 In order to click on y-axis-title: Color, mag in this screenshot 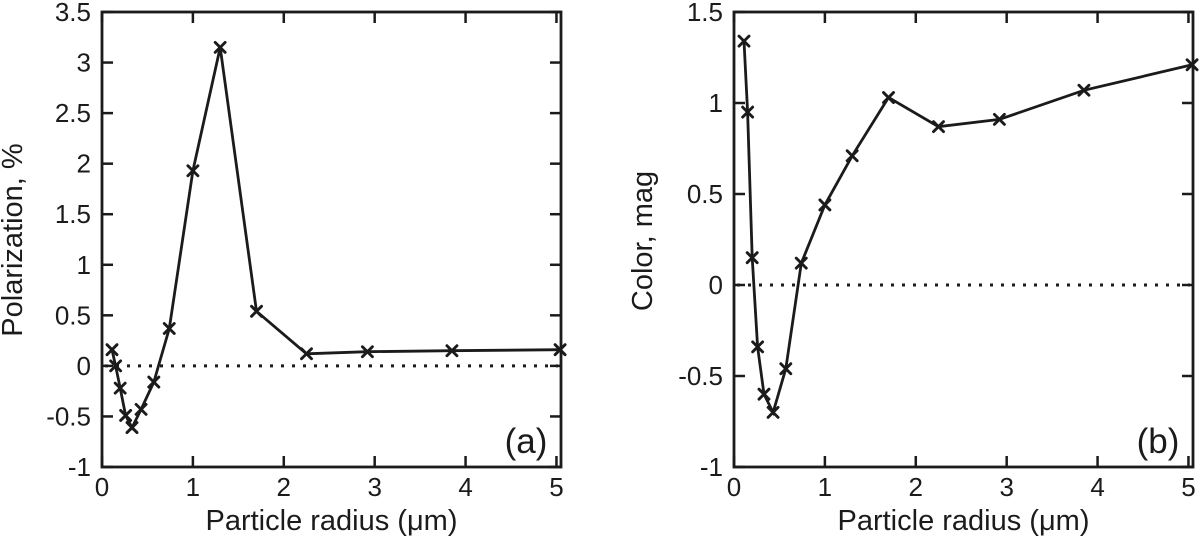, I will do `click(643, 241)`.